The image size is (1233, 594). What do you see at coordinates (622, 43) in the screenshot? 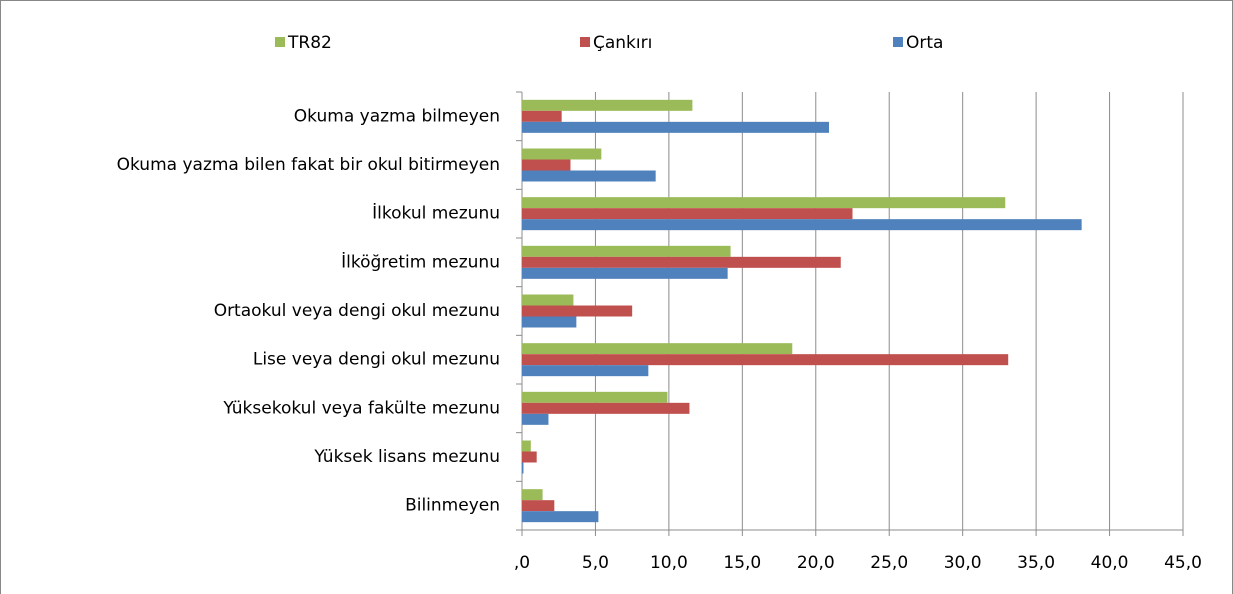
I see `legend-label: Çankırı` at bounding box center [622, 43].